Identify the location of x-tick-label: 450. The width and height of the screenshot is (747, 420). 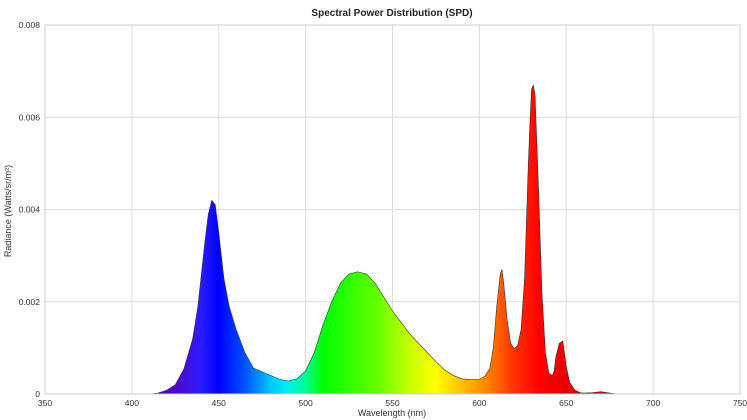
(219, 403).